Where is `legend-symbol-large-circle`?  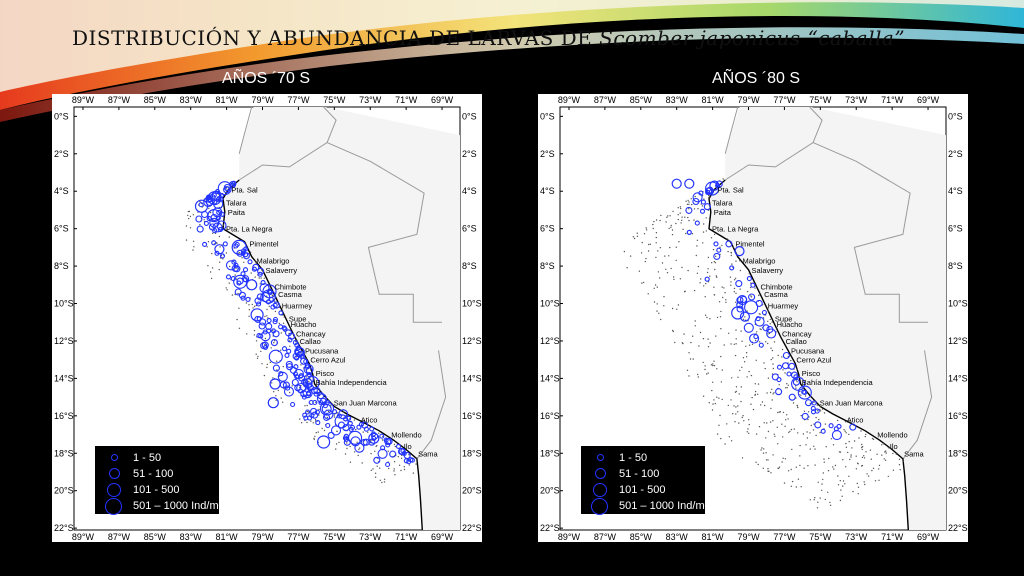
legend-symbol-large-circle is located at coordinates (600, 490).